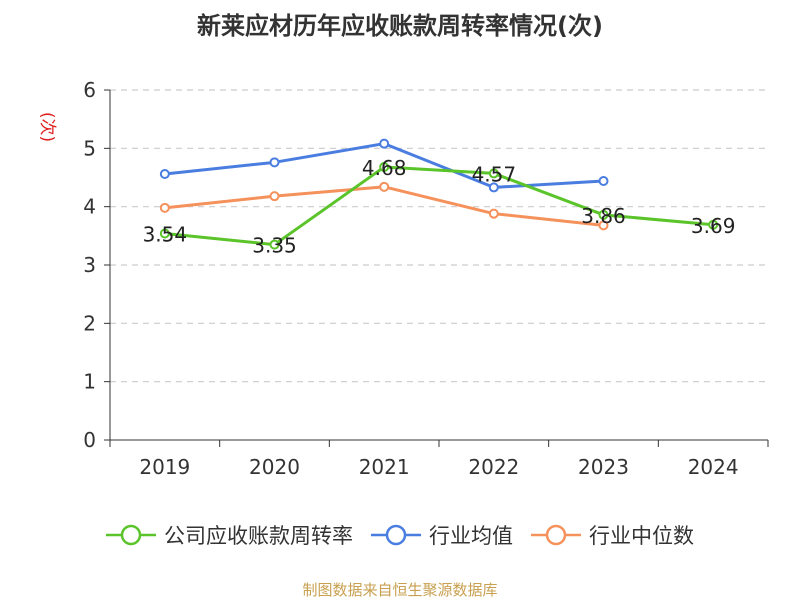 The height and width of the screenshot is (600, 800). I want to click on y-tick-label-4: 4, so click(89, 207).